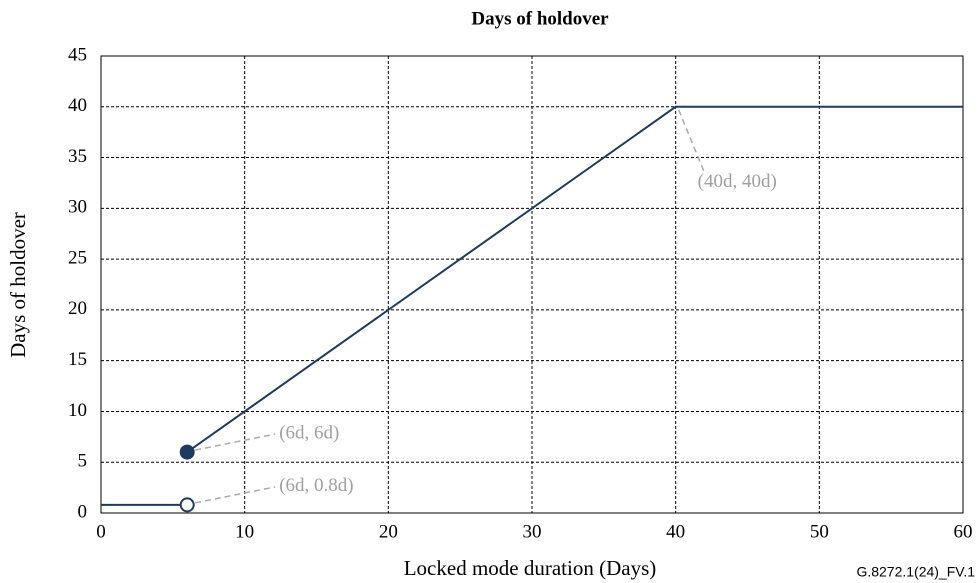  What do you see at coordinates (309, 432) in the screenshot?
I see `annotation: (6d, 6d)` at bounding box center [309, 432].